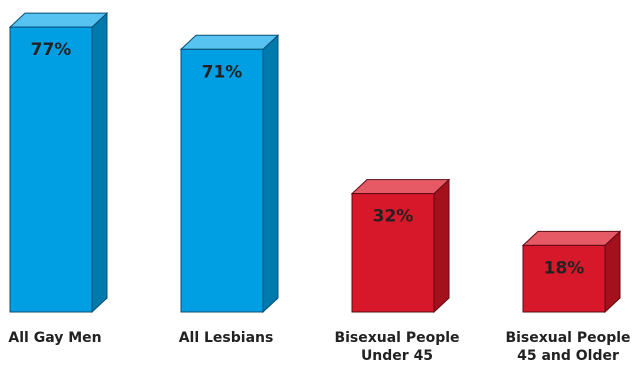 Image resolution: width=638 pixels, height=373 pixels. I want to click on category-label: All Lesbians, so click(226, 338).